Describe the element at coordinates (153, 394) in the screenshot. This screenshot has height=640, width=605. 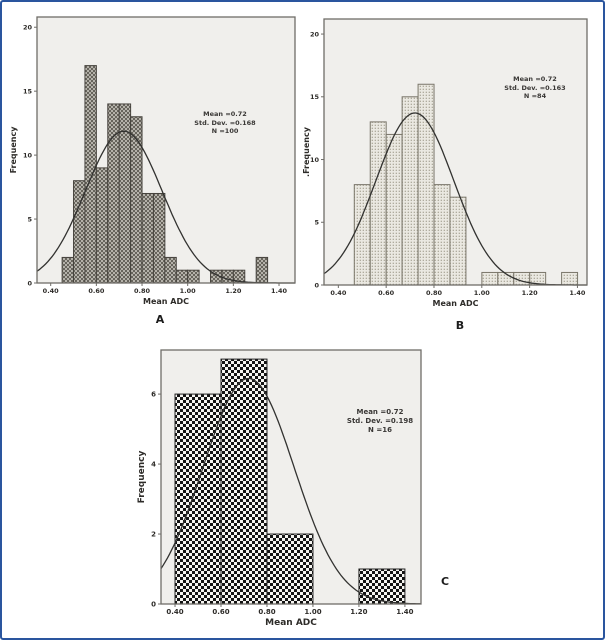
I see `y-tick-label: 6` at that location.